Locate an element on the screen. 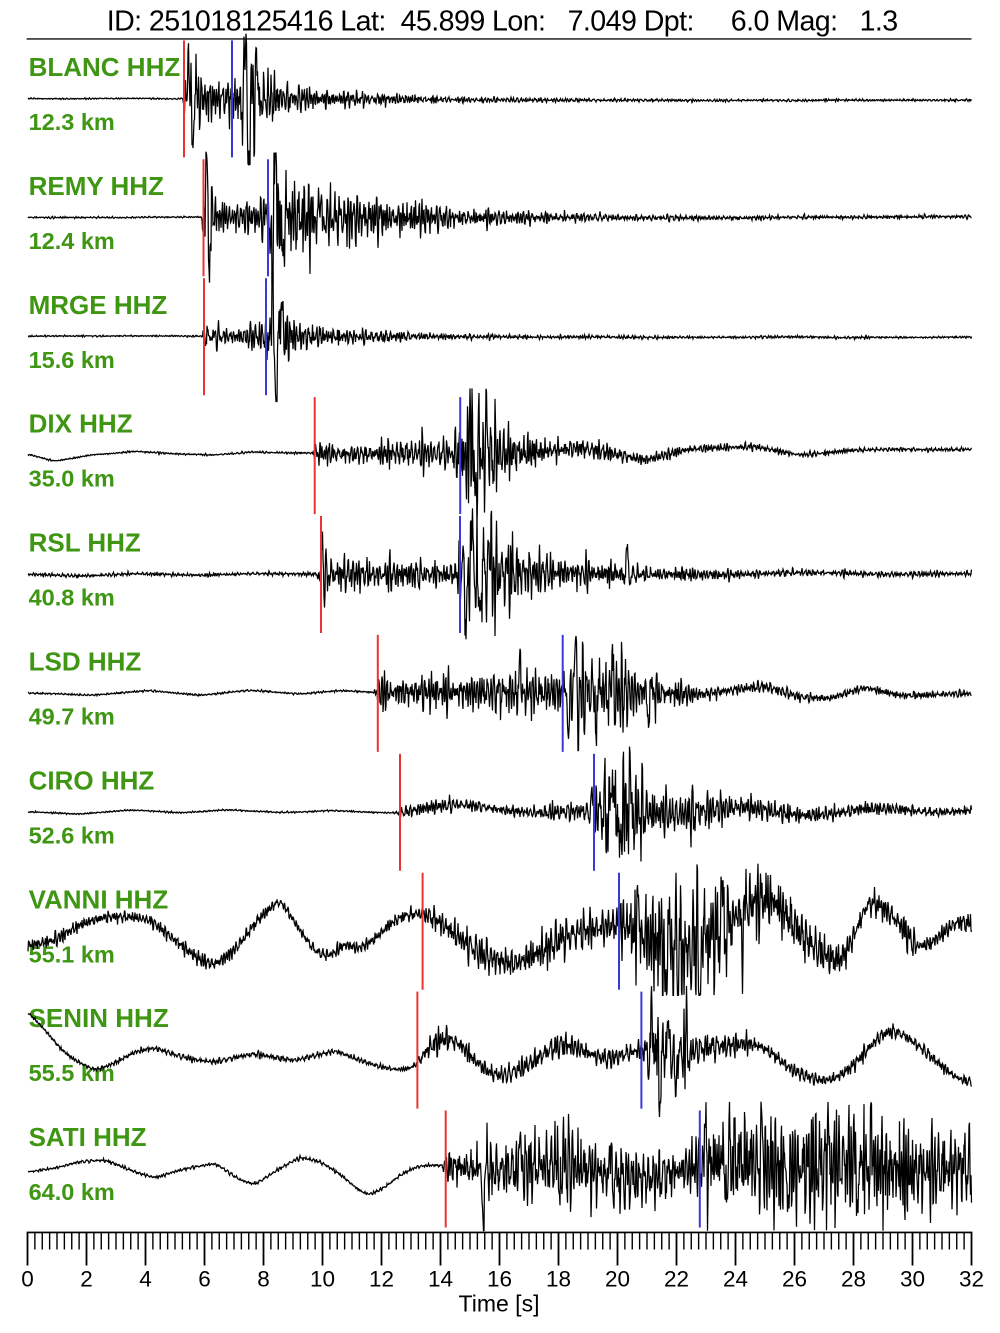  svg-text: 14 is located at coordinates (440, 1279).